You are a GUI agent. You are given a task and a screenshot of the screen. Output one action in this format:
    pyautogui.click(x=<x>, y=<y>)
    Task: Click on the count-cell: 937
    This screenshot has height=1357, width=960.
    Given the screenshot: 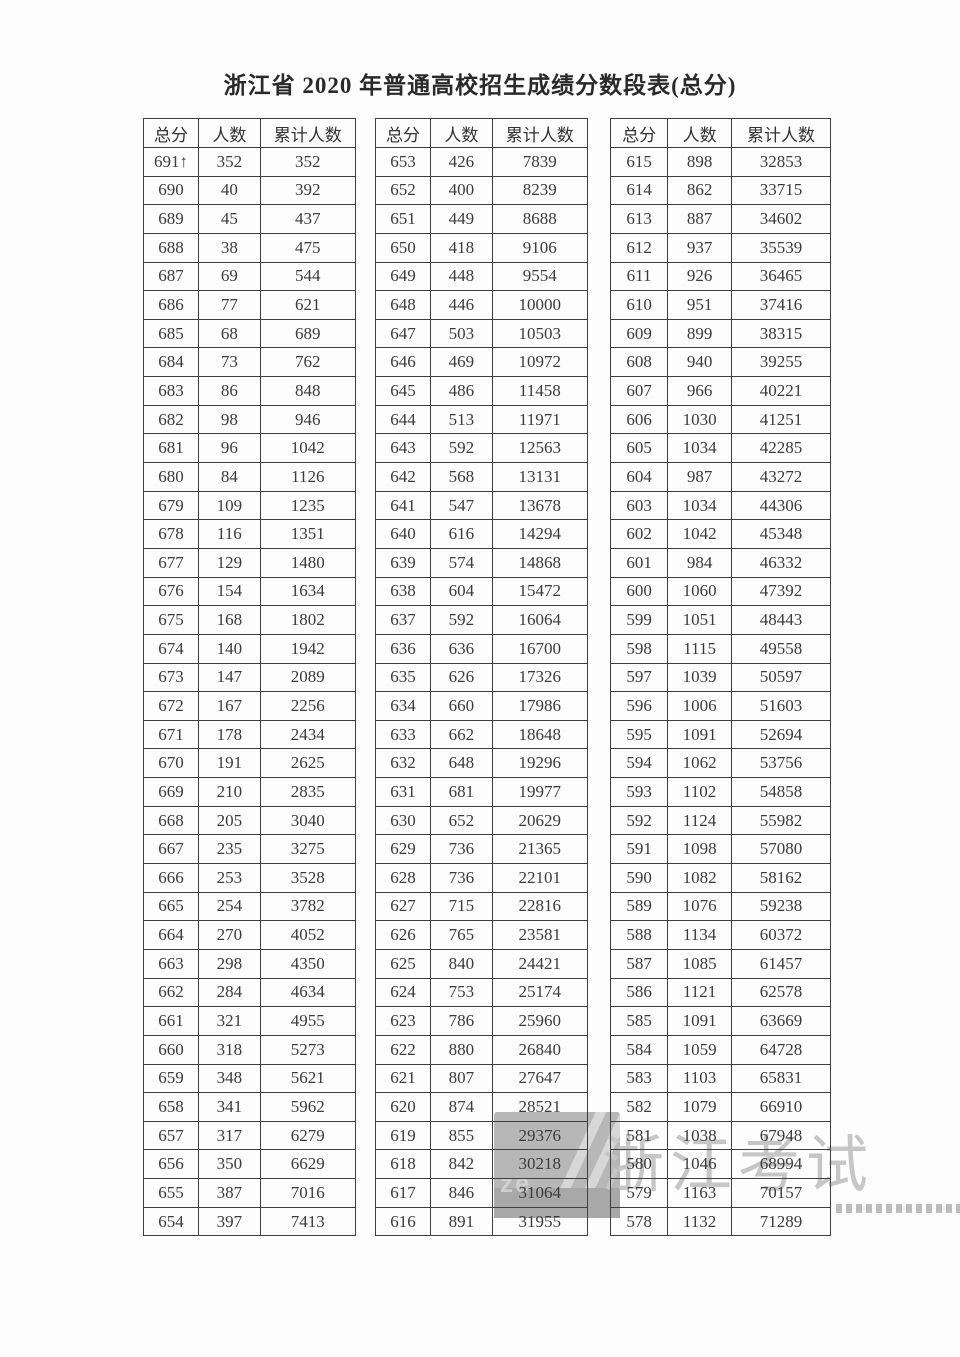 What is the action you would take?
    pyautogui.click(x=699, y=247)
    